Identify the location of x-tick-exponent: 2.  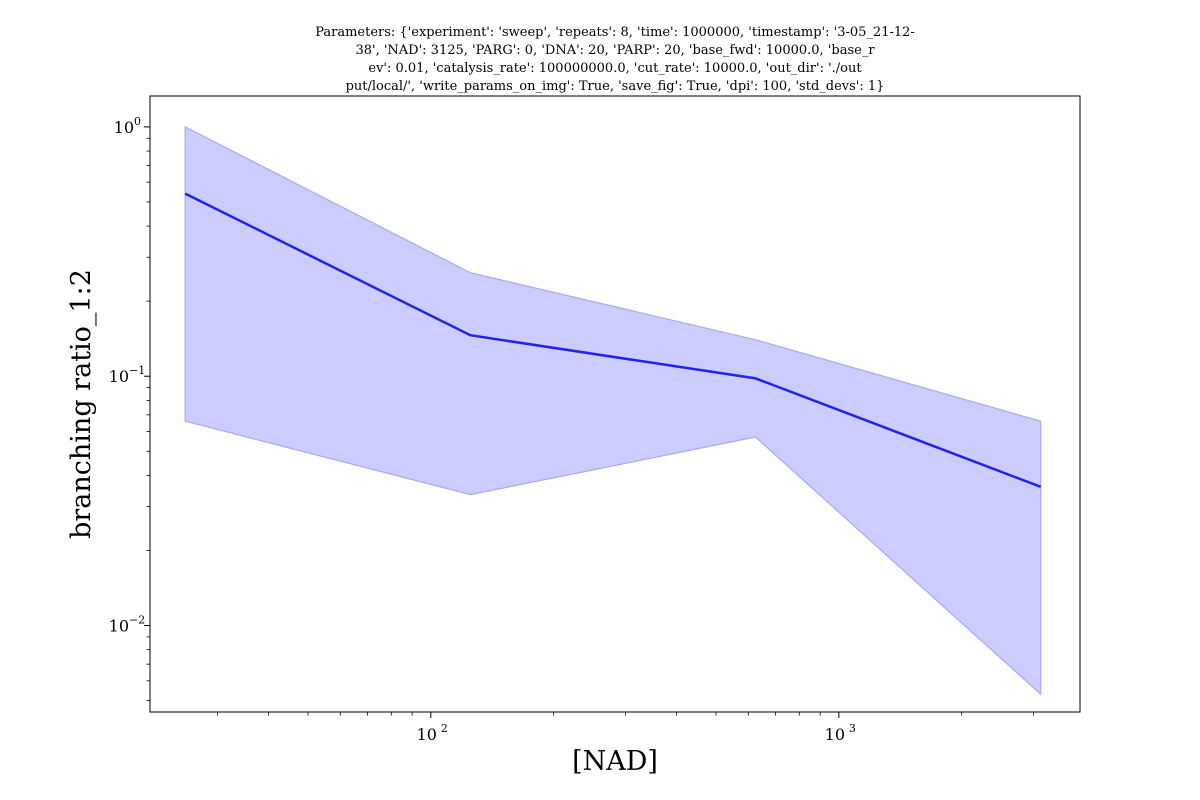
(444, 728).